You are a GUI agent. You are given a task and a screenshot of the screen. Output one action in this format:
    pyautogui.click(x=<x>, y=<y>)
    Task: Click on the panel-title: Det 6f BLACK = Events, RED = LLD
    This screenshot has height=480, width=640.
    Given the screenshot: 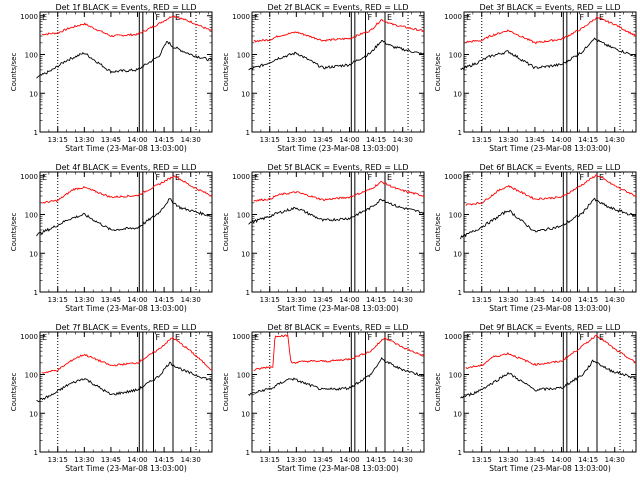 What is the action you would take?
    pyautogui.click(x=549, y=167)
    